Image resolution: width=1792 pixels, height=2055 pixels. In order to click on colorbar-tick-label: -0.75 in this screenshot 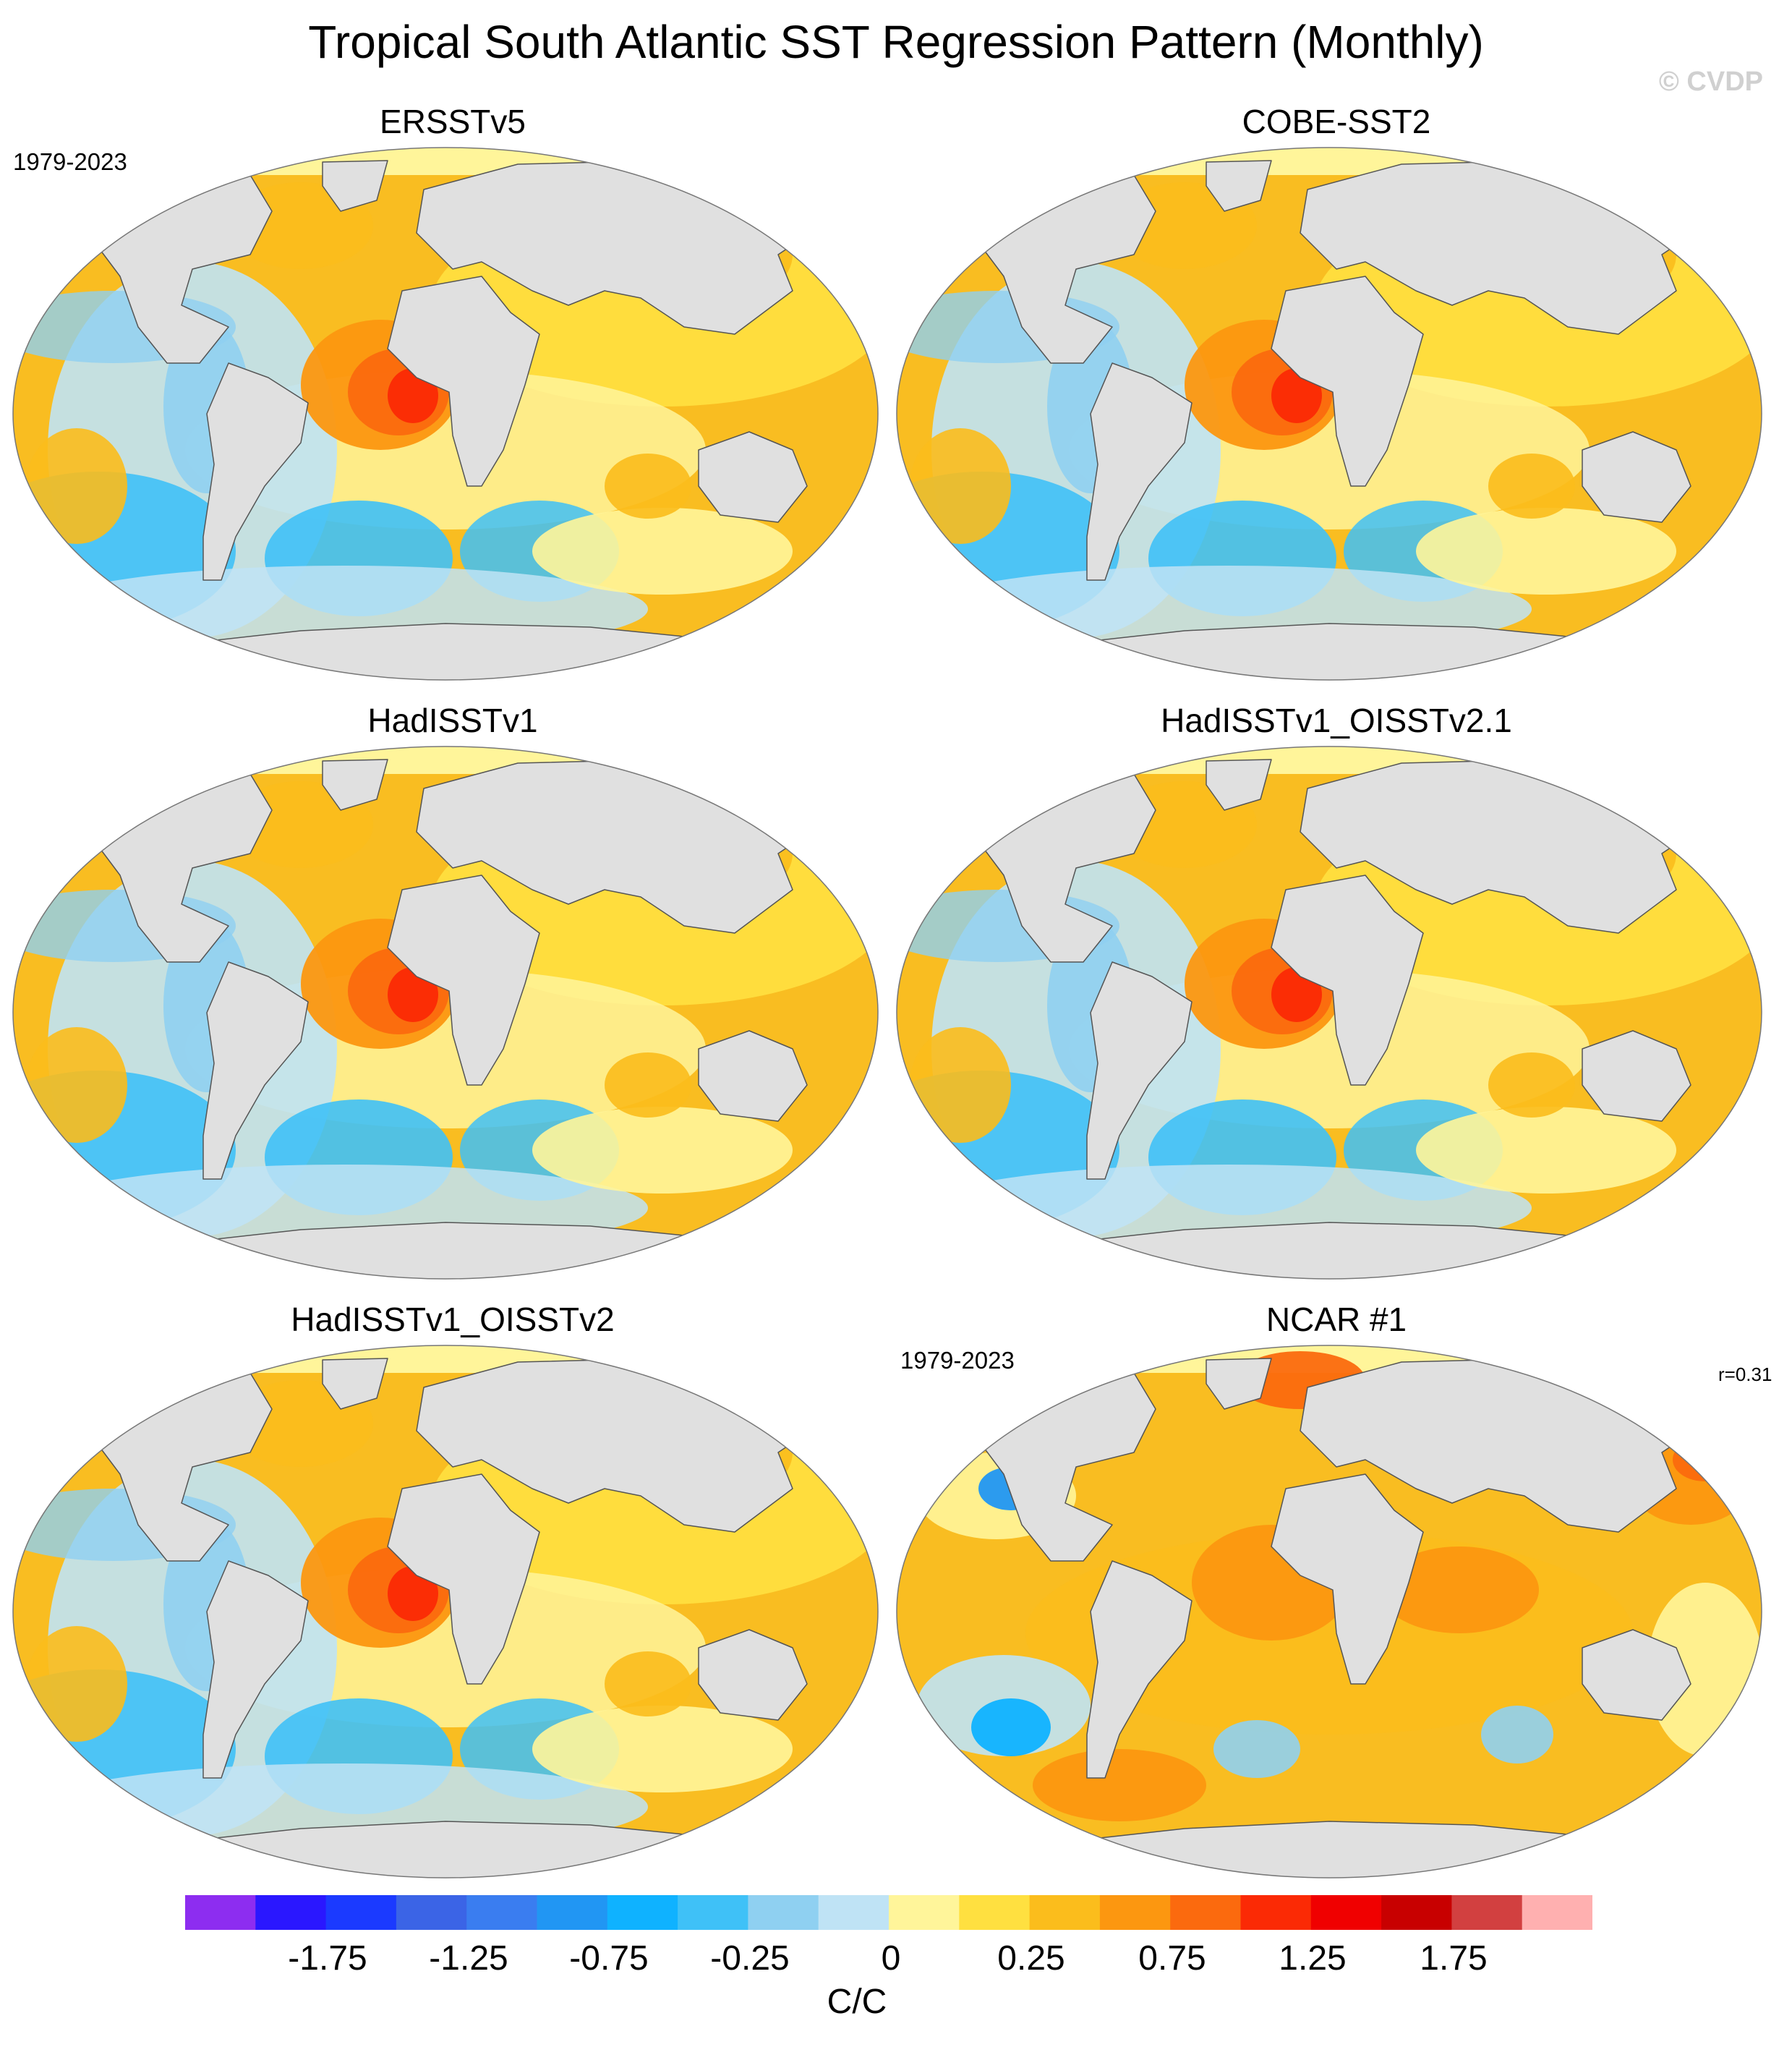, I will do `click(609, 1959)`.